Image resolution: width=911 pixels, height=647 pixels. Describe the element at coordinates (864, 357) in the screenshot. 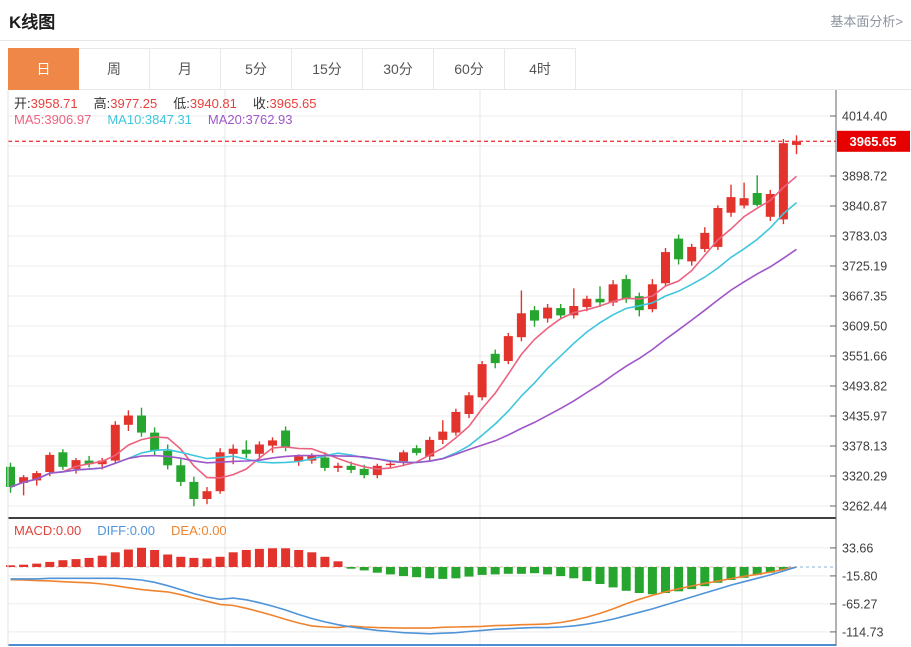

I see `svg-text: 3551.66` at that location.